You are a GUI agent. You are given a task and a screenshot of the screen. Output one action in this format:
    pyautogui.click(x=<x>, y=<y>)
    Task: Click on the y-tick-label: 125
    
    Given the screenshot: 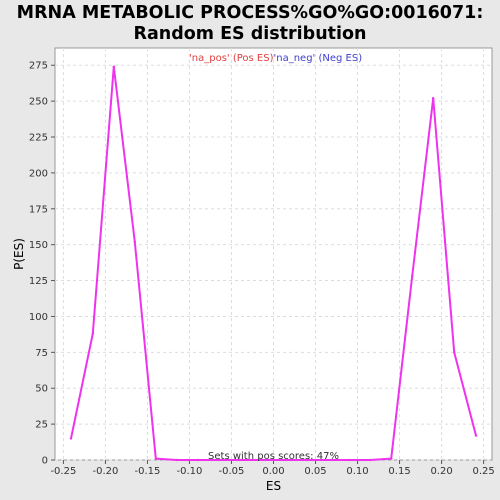 What is the action you would take?
    pyautogui.click(x=38, y=281)
    